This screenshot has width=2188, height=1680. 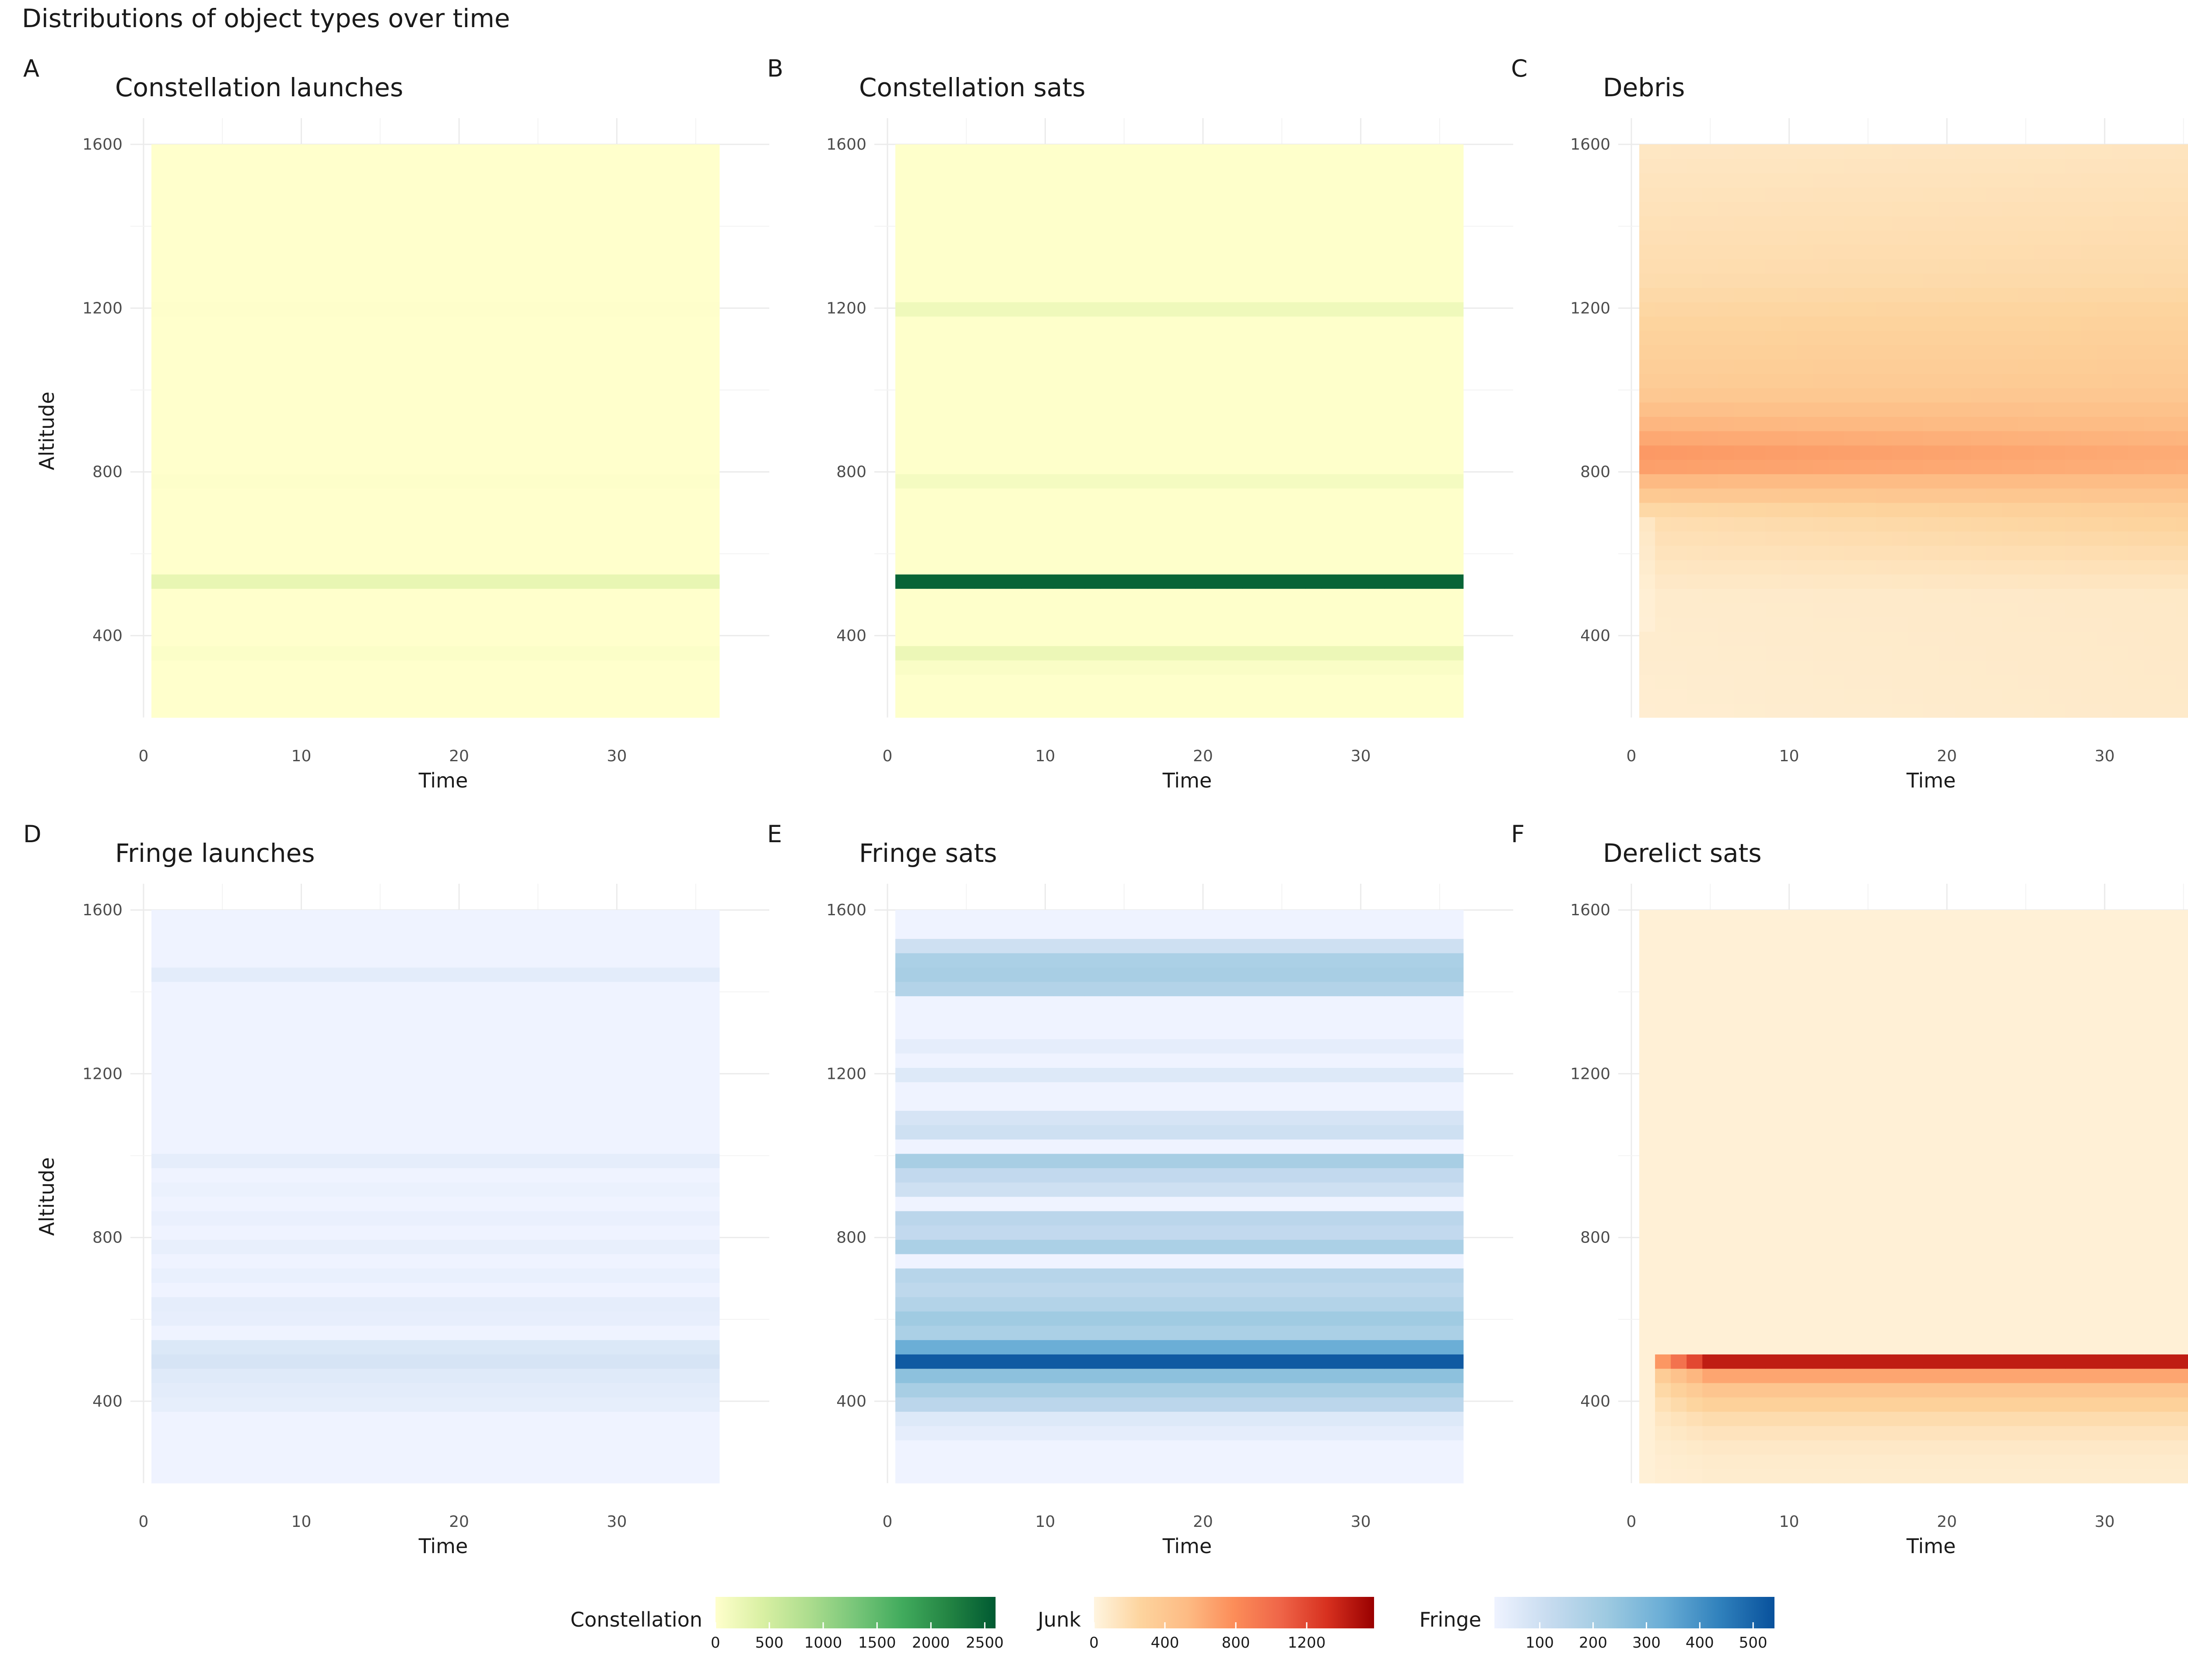 What do you see at coordinates (1644, 87) in the screenshot?
I see `panel-title: Debris` at bounding box center [1644, 87].